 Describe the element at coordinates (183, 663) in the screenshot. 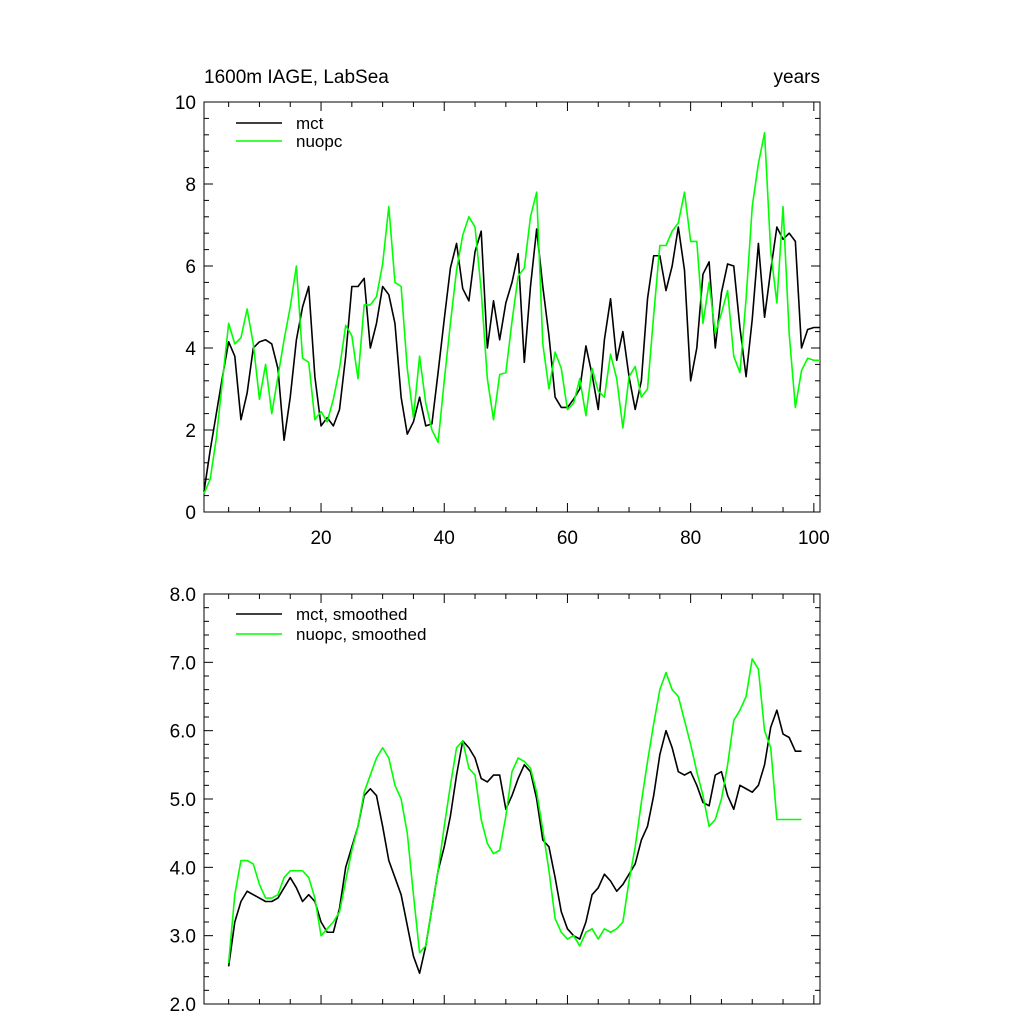

I see `y-tick-label: 7.0` at that location.